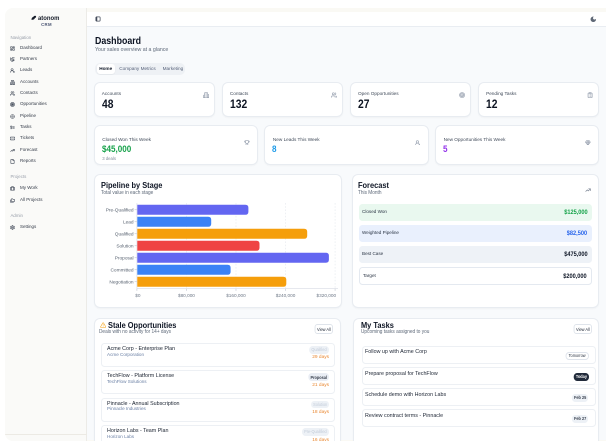 The image size is (606, 445). I want to click on svg-text: $160,000, so click(236, 295).